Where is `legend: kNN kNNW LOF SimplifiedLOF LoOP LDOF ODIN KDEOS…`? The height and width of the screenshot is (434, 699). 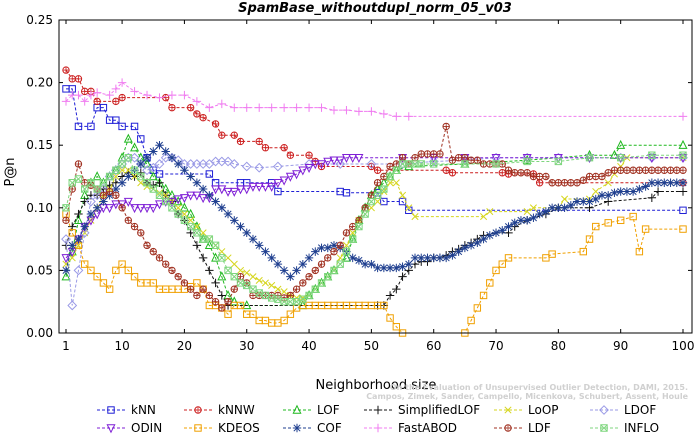
legend: kNN kNNW LOF SimplifiedLOF LoOP LDOF ODIN KDEOS… is located at coordinates (378, 418).